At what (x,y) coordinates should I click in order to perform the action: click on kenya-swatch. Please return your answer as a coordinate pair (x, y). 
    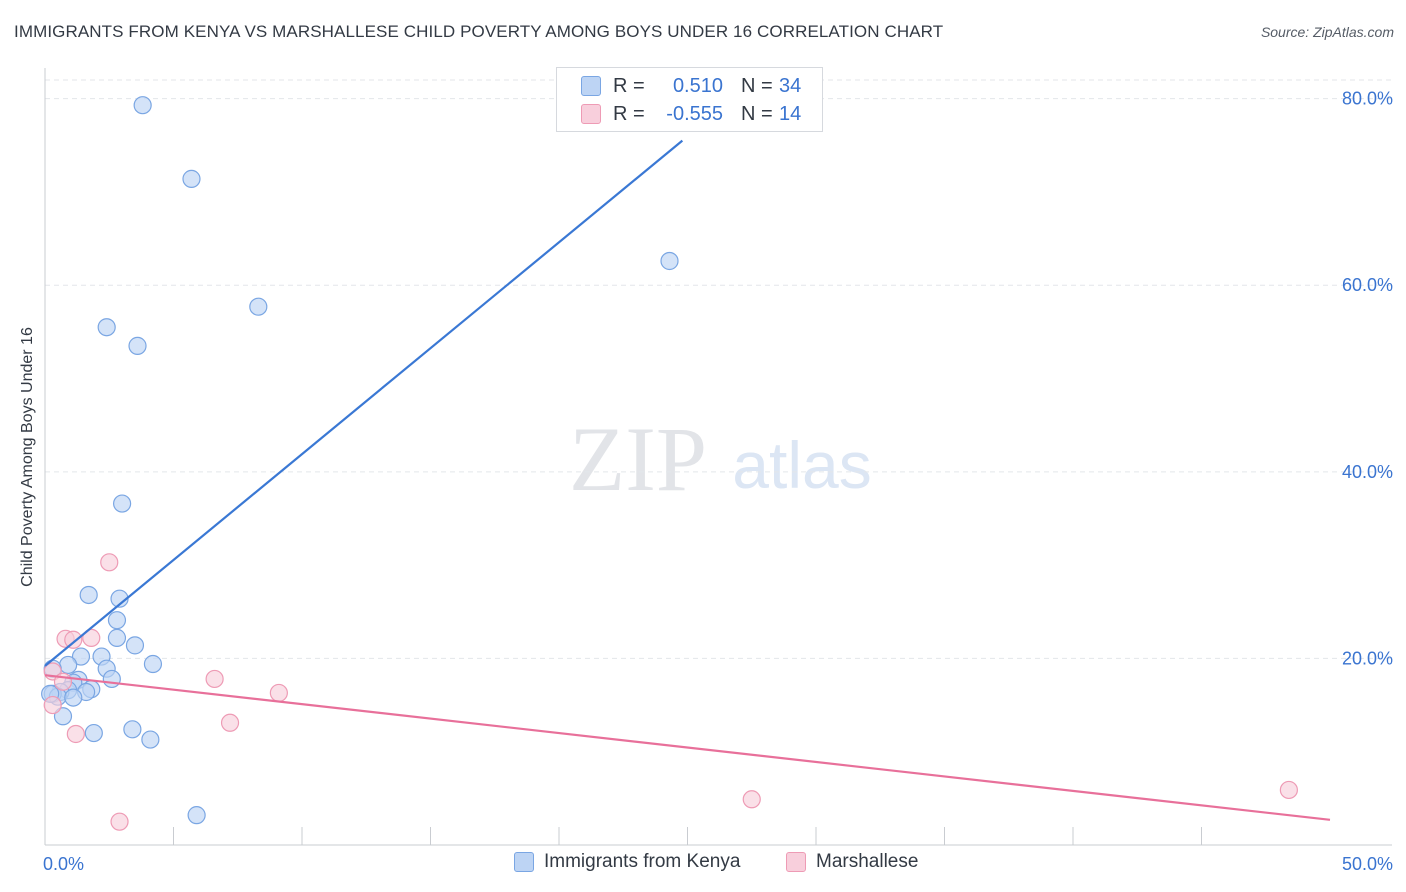
    Looking at the image, I should click on (591, 86).